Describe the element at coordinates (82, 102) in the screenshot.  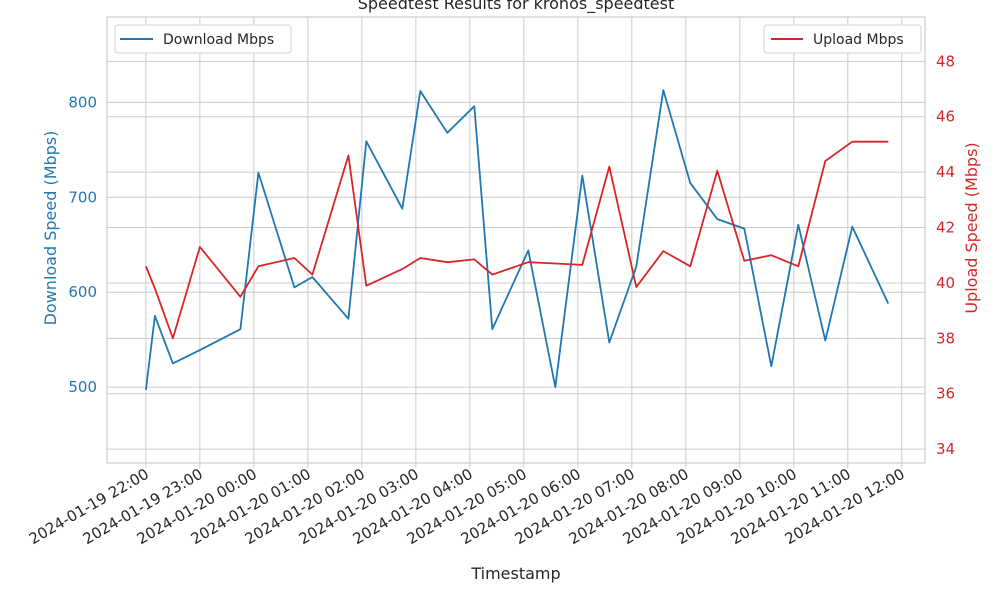
I see `y-left-tick-label: 800` at that location.